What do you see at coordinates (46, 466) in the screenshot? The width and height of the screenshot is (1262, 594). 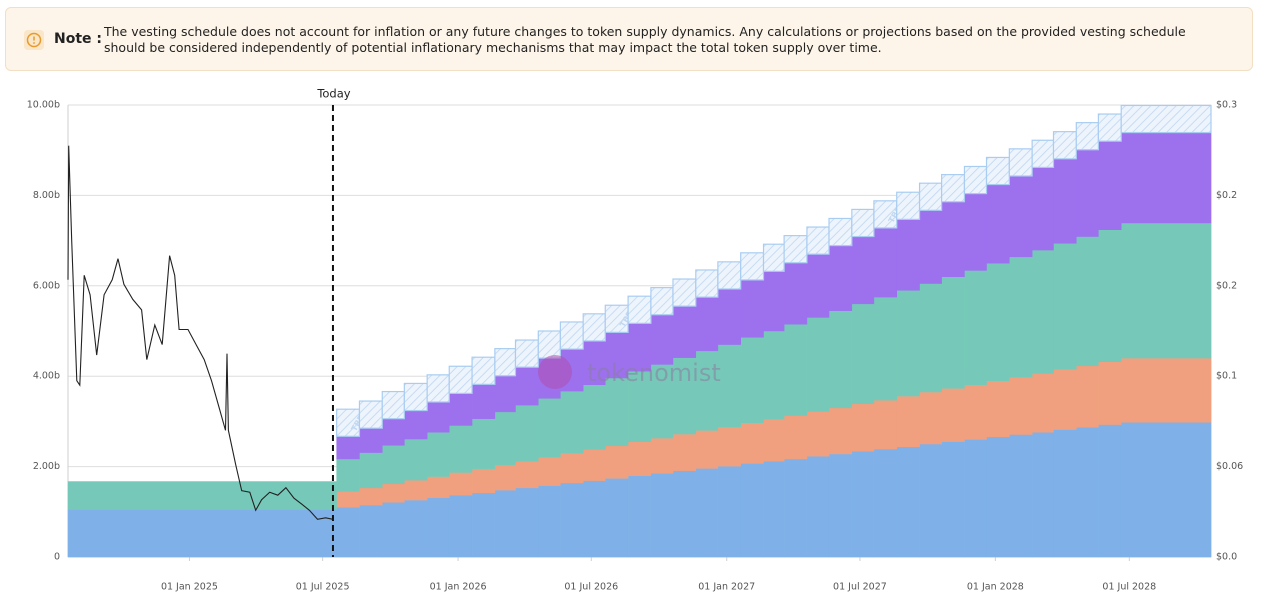 I see `y-tick-label: 2.00b` at bounding box center [46, 466].